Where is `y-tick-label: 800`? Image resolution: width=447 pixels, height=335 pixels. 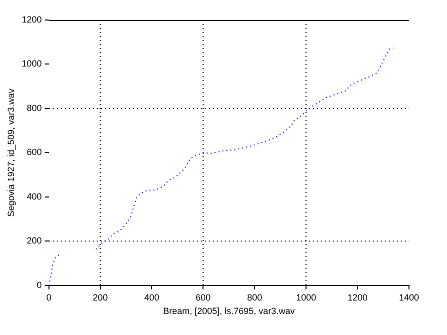
y-tick-label: 800 is located at coordinates (34, 107).